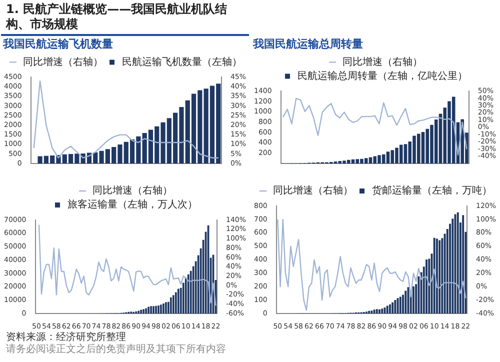 This screenshot has height=362, width=500. What do you see at coordinates (307, 43) in the screenshot?
I see `chart-title: 我国民航运输总周转量` at bounding box center [307, 43].